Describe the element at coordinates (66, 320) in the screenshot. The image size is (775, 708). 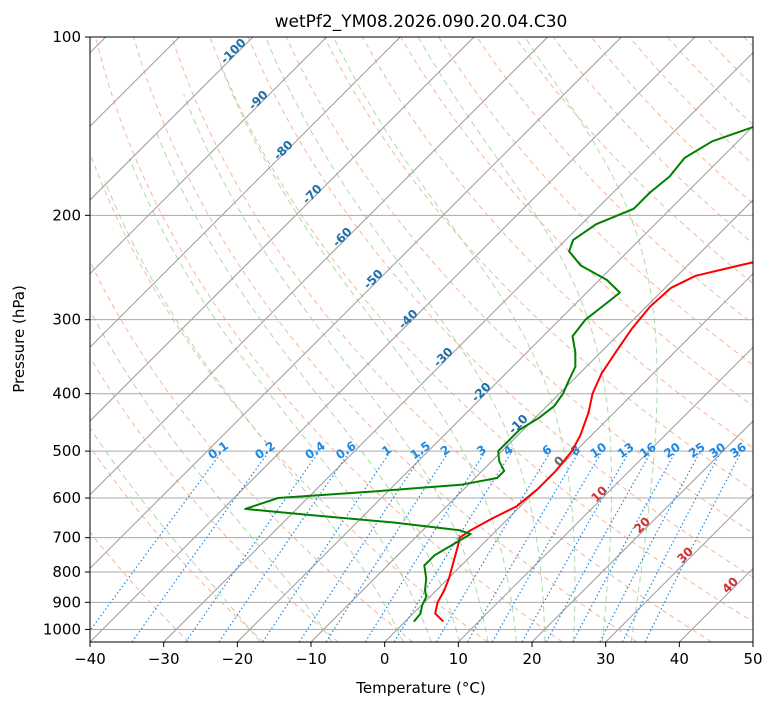
I see `y-tick-label: 300` at that location.